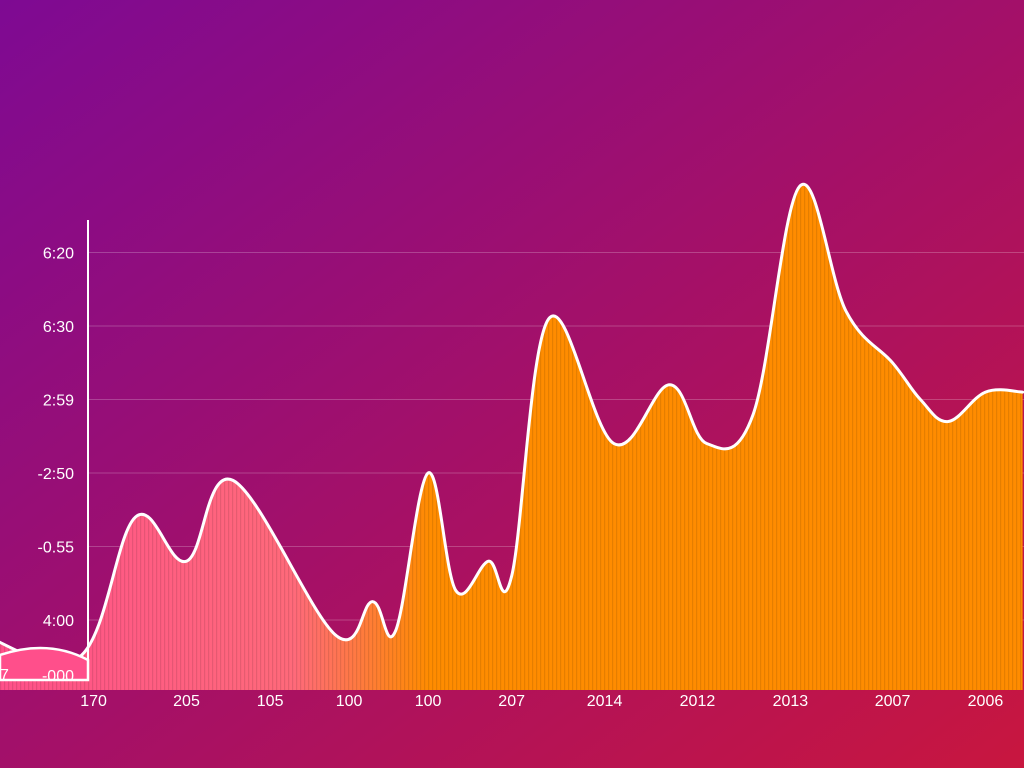 This screenshot has width=1024, height=768. Describe the element at coordinates (893, 701) in the screenshot. I see `x-tick-label: 2007` at that location.